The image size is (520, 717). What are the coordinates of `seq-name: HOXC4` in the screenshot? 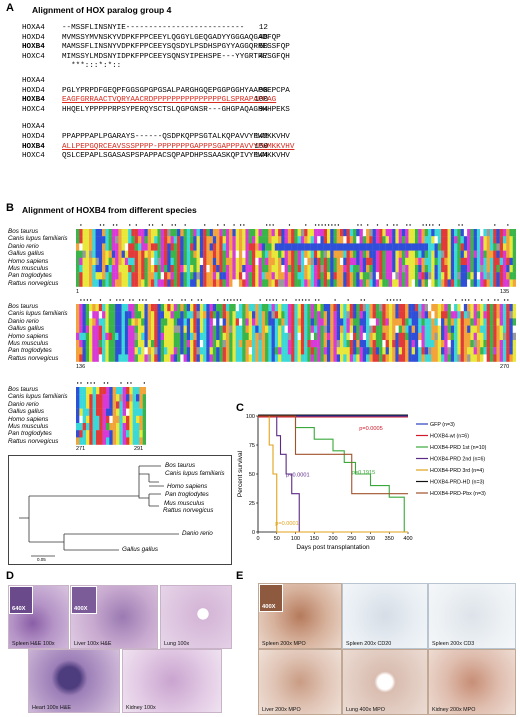 It's located at (33, 56).